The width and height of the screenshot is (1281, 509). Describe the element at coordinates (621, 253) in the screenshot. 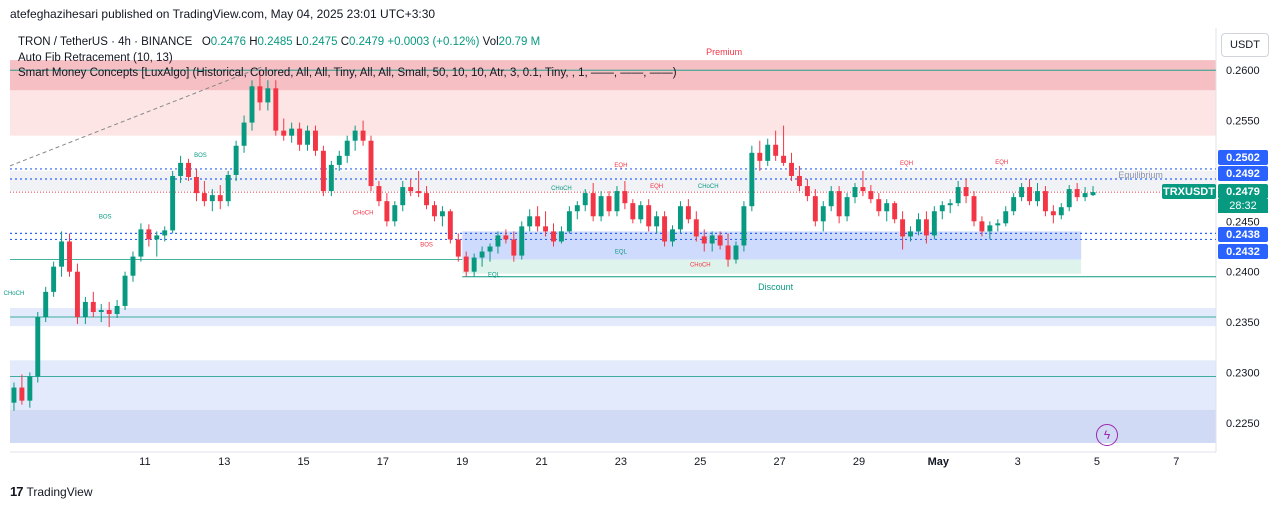

I see `annotation-eql: EQL` at that location.